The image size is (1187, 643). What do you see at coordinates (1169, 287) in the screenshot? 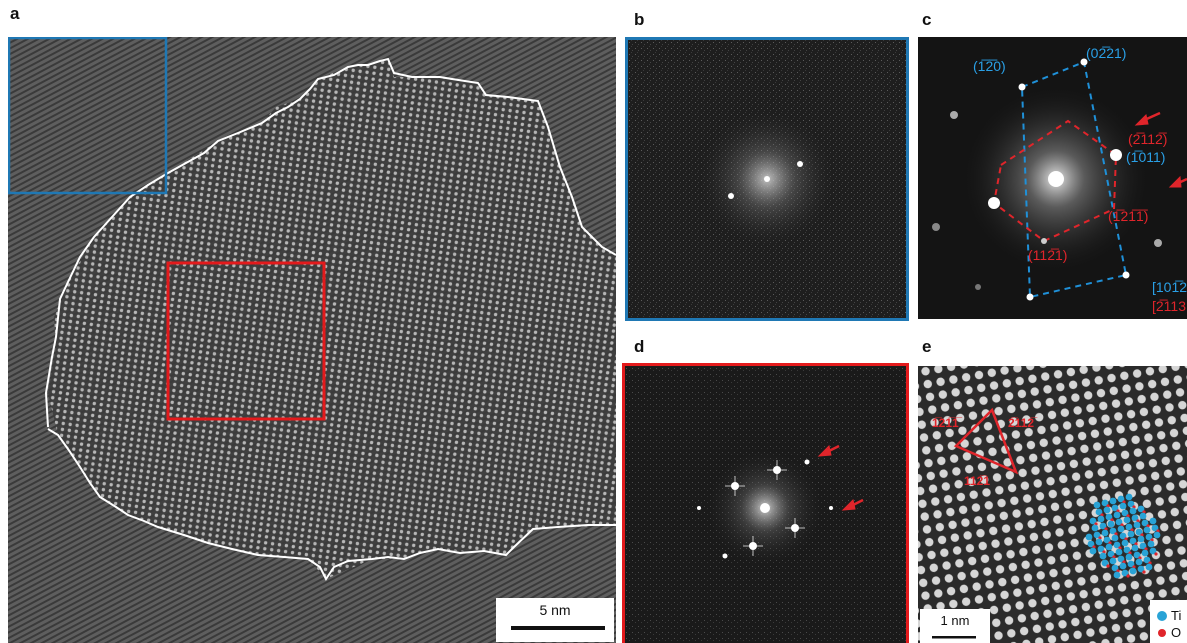
I see `zone-axis-blue: [101̅2` at bounding box center [1169, 287].